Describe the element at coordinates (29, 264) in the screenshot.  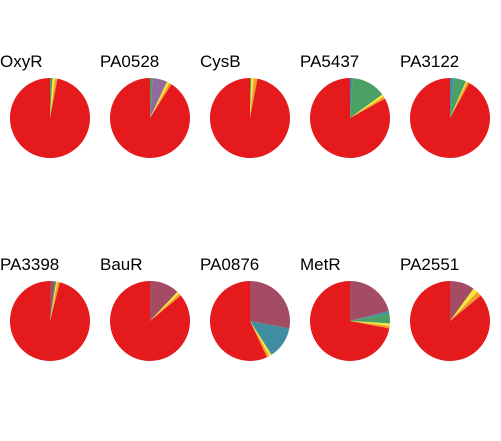
I see `pie-title: PA3398` at that location.